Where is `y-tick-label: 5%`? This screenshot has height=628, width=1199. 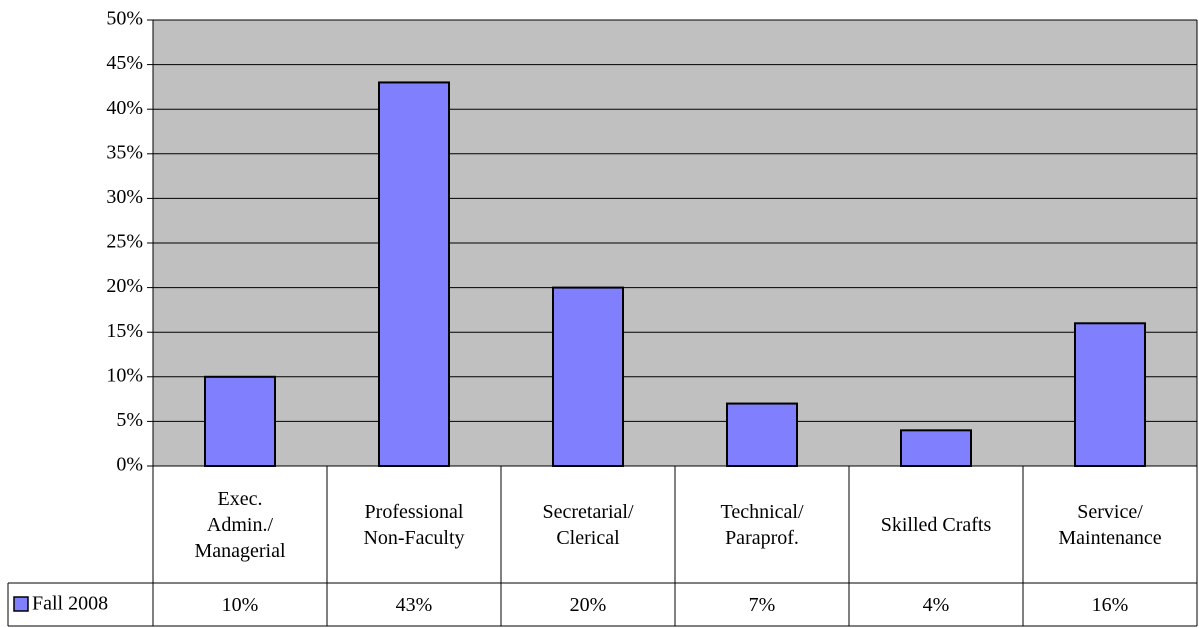
y-tick-label: 5% is located at coordinates (129, 420).